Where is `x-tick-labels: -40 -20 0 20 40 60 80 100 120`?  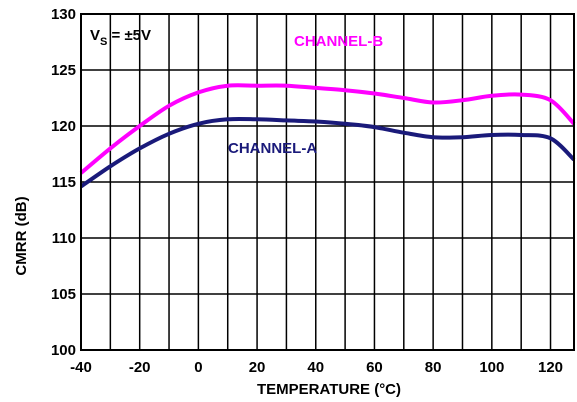
x-tick-labels: -40 -20 0 20 40 60 80 100 120 is located at coordinates (316, 367).